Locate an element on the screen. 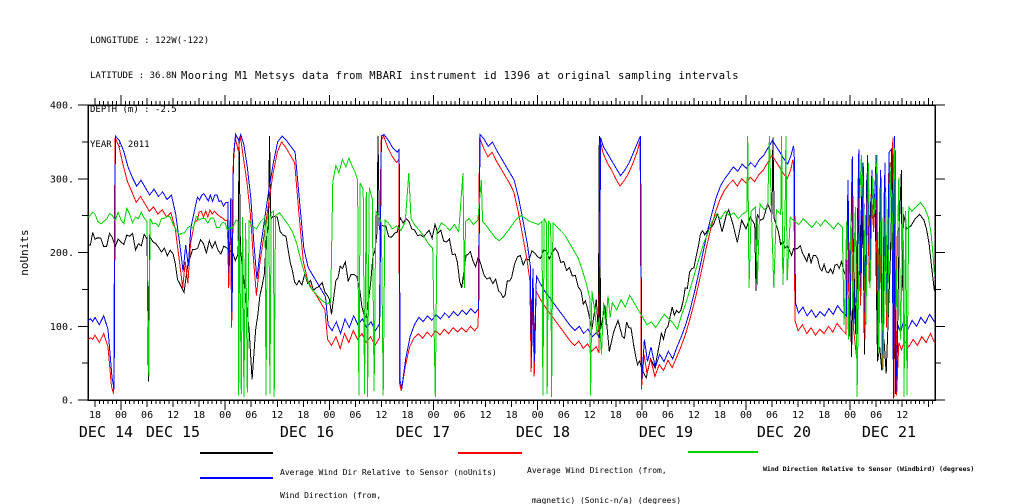  legend-line-red is located at coordinates (490, 453).